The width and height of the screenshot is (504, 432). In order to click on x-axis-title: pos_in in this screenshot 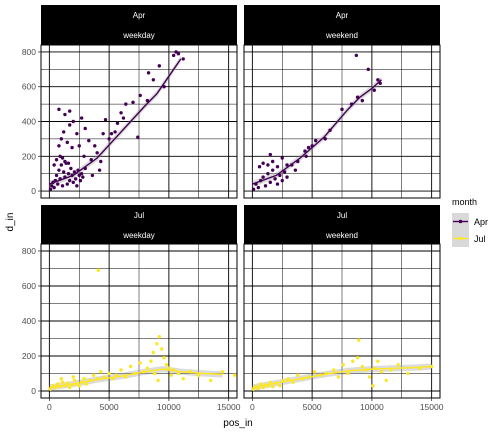, I will do `click(237, 423)`.